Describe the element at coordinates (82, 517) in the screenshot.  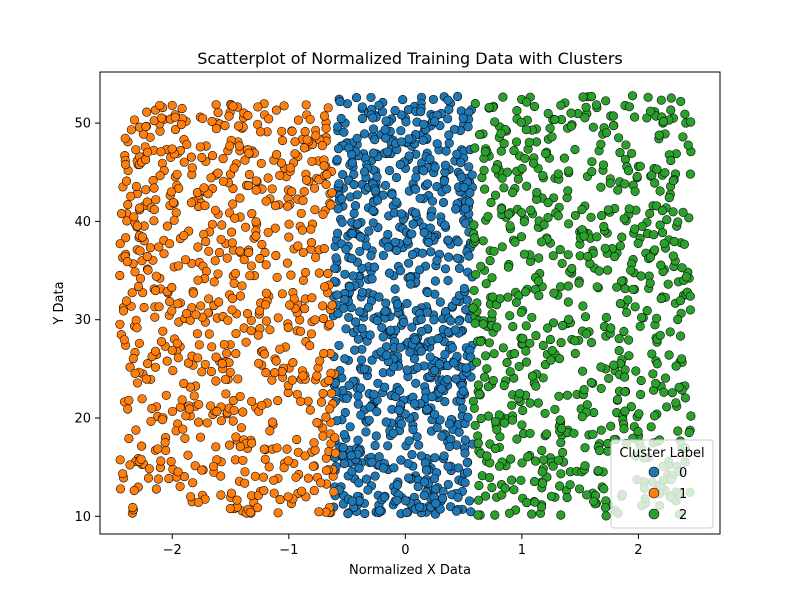
I see `y-tick-label: 10` at that location.